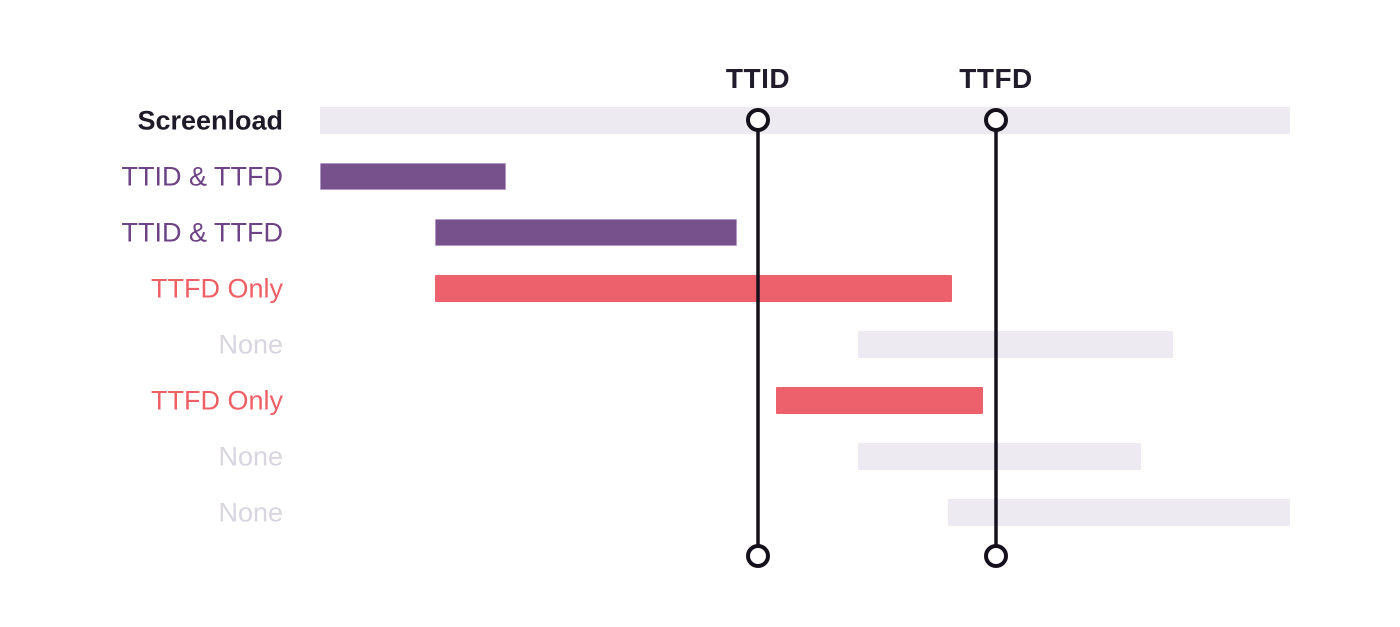  I want to click on row-label: Screenload, so click(210, 120).